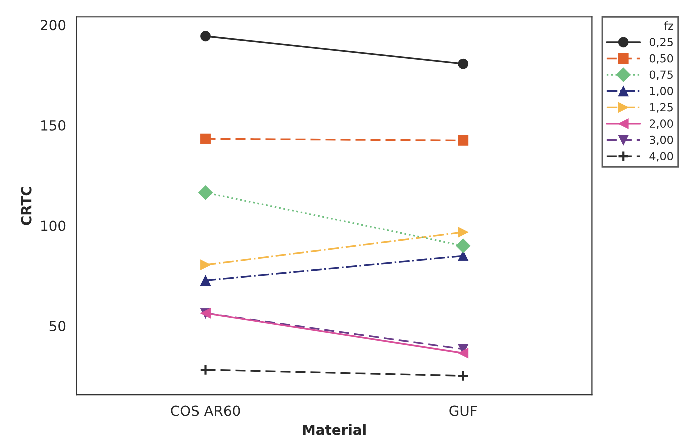 The width and height of the screenshot is (687, 439). Describe the element at coordinates (661, 108) in the screenshot. I see `legend-label: 1,25` at that location.